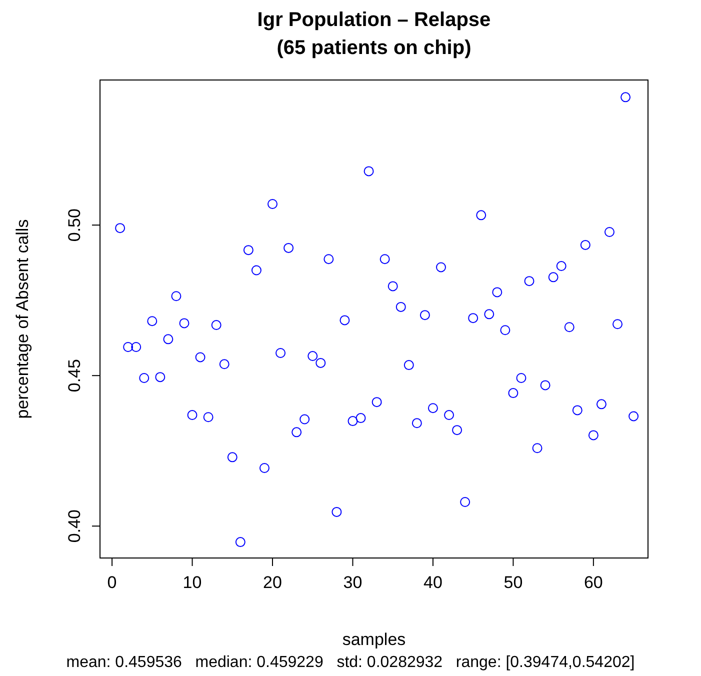 The image size is (701, 676). I want to click on chart-subtitle: (65 patients on chip), so click(374, 48).